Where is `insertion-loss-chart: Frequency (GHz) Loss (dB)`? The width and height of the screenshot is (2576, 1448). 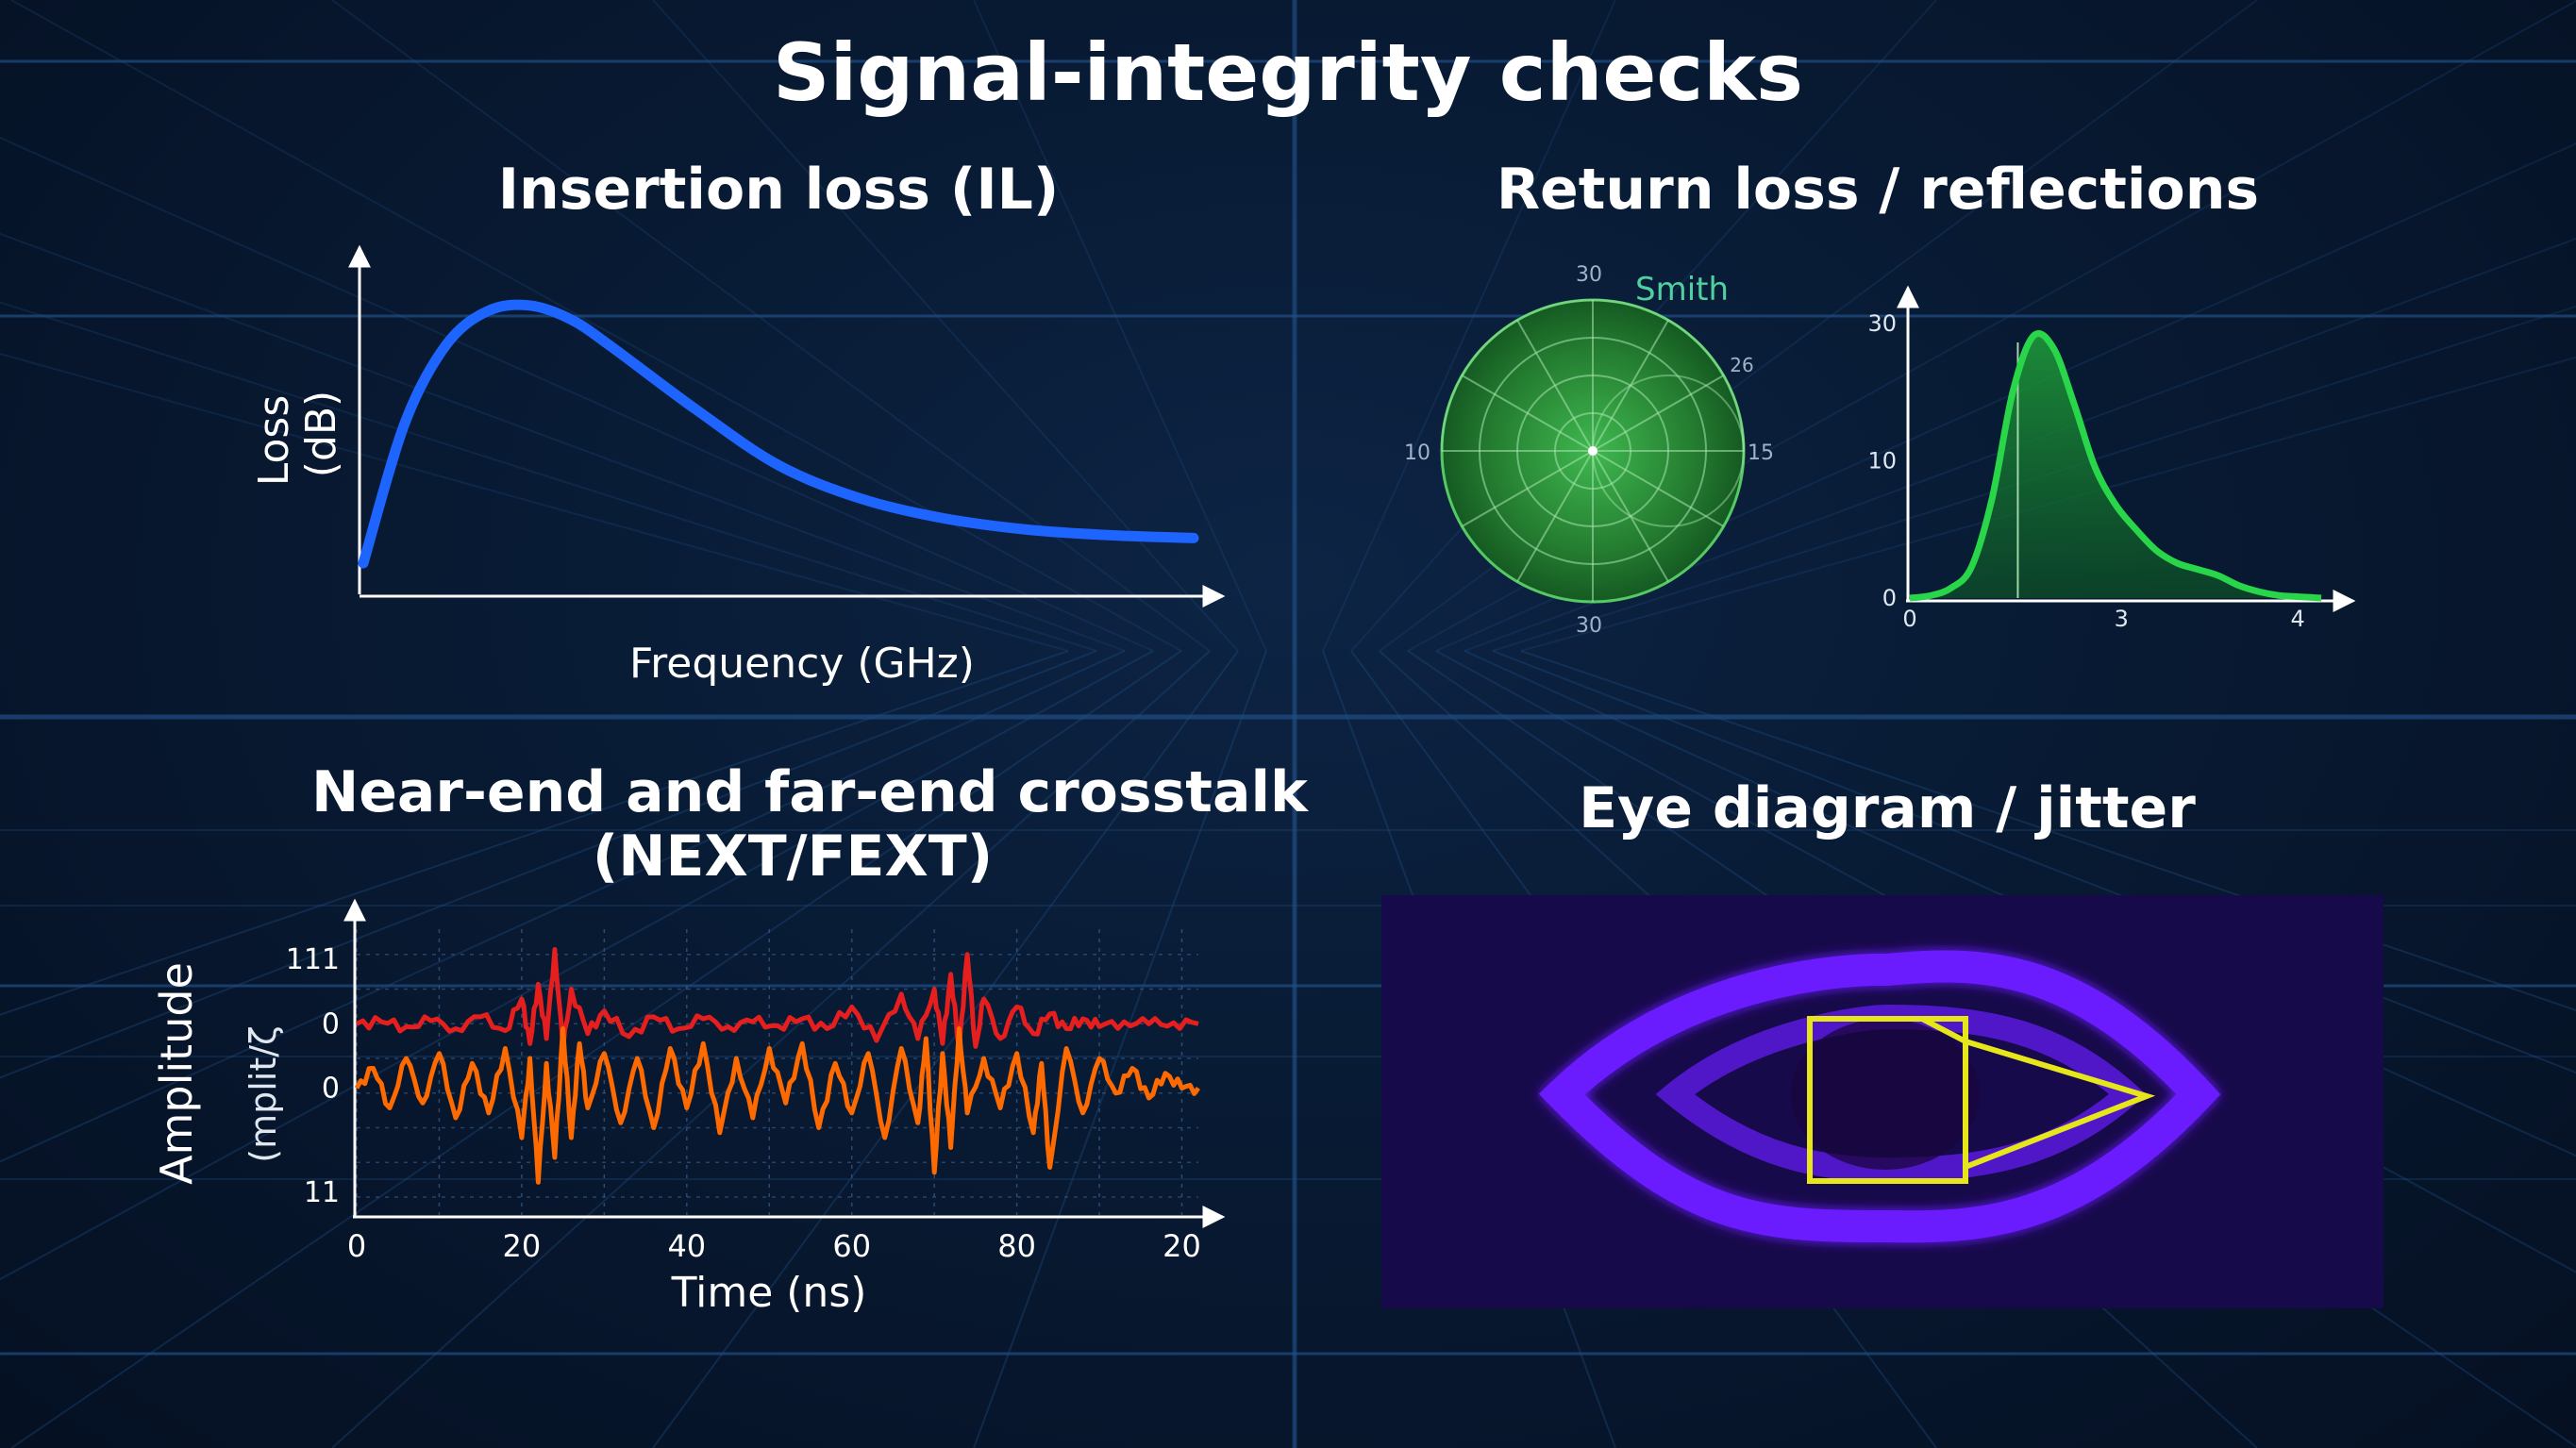 insertion-loss-chart: Frequency (GHz) Loss (dB) is located at coordinates (738, 466).